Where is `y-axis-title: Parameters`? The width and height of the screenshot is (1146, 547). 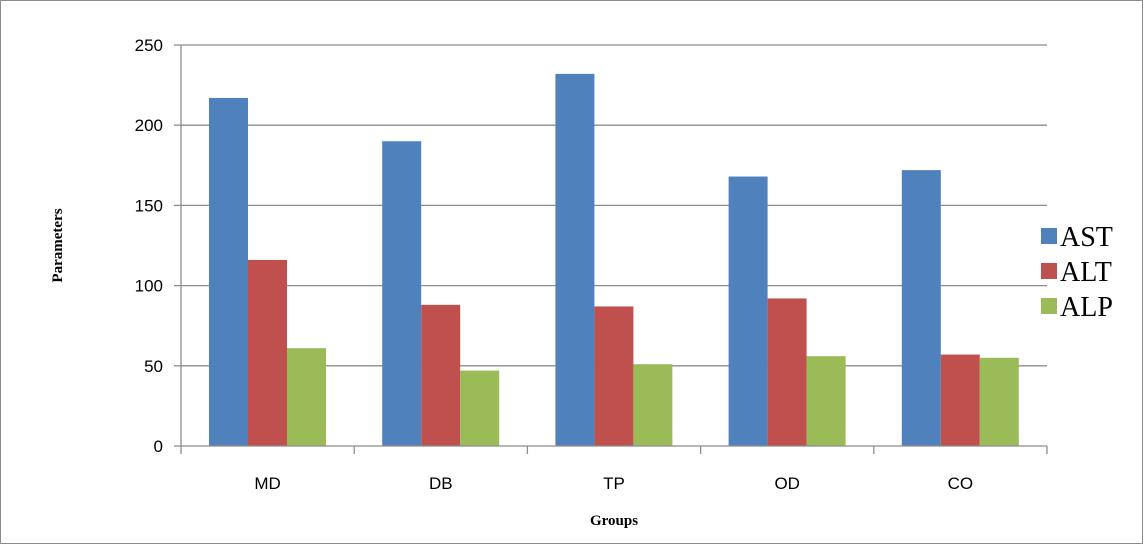
y-axis-title: Parameters is located at coordinates (58, 245).